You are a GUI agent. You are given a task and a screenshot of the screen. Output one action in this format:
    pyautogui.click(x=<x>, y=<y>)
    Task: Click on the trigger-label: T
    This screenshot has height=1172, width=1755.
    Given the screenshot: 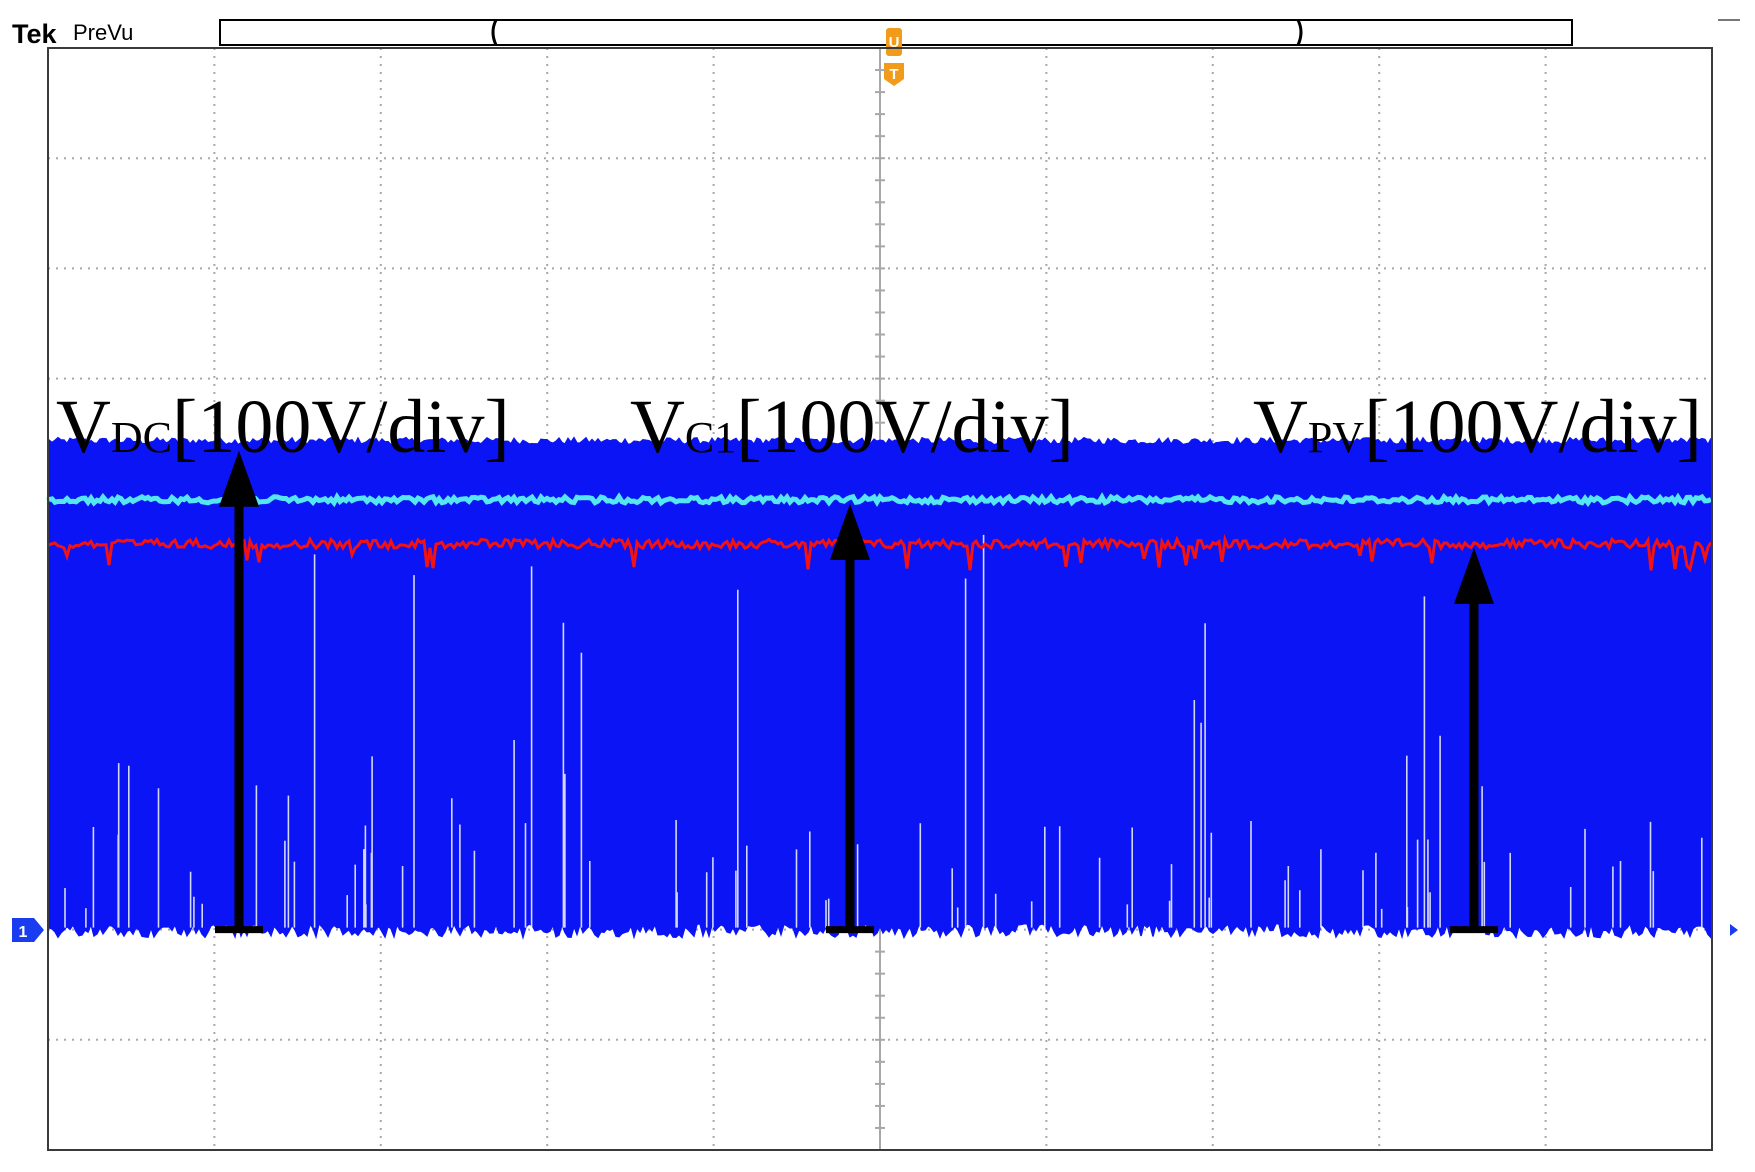 What is the action you would take?
    pyautogui.click(x=893, y=74)
    